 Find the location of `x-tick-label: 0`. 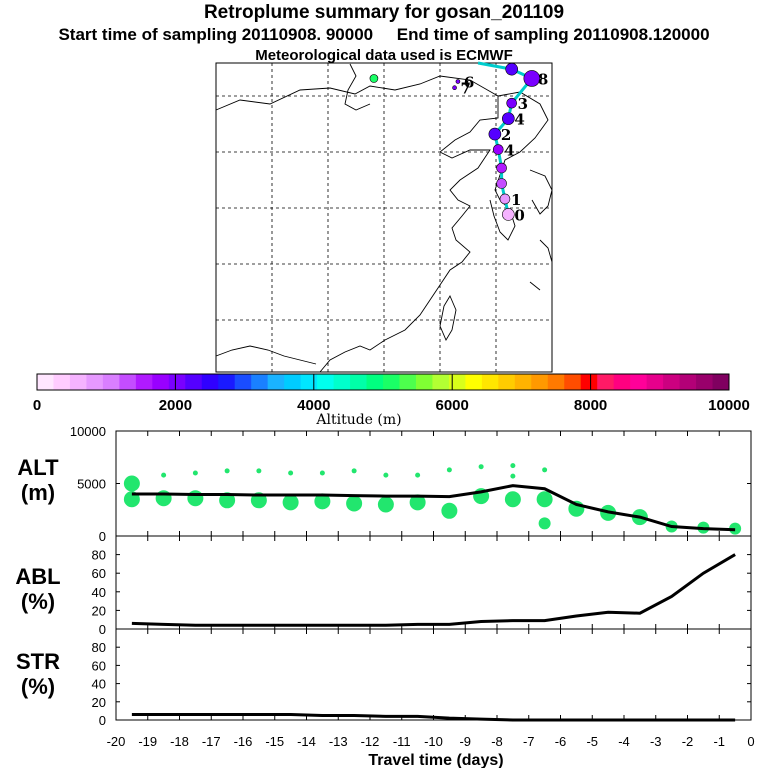

x-tick-label: 0 is located at coordinates (750, 741).